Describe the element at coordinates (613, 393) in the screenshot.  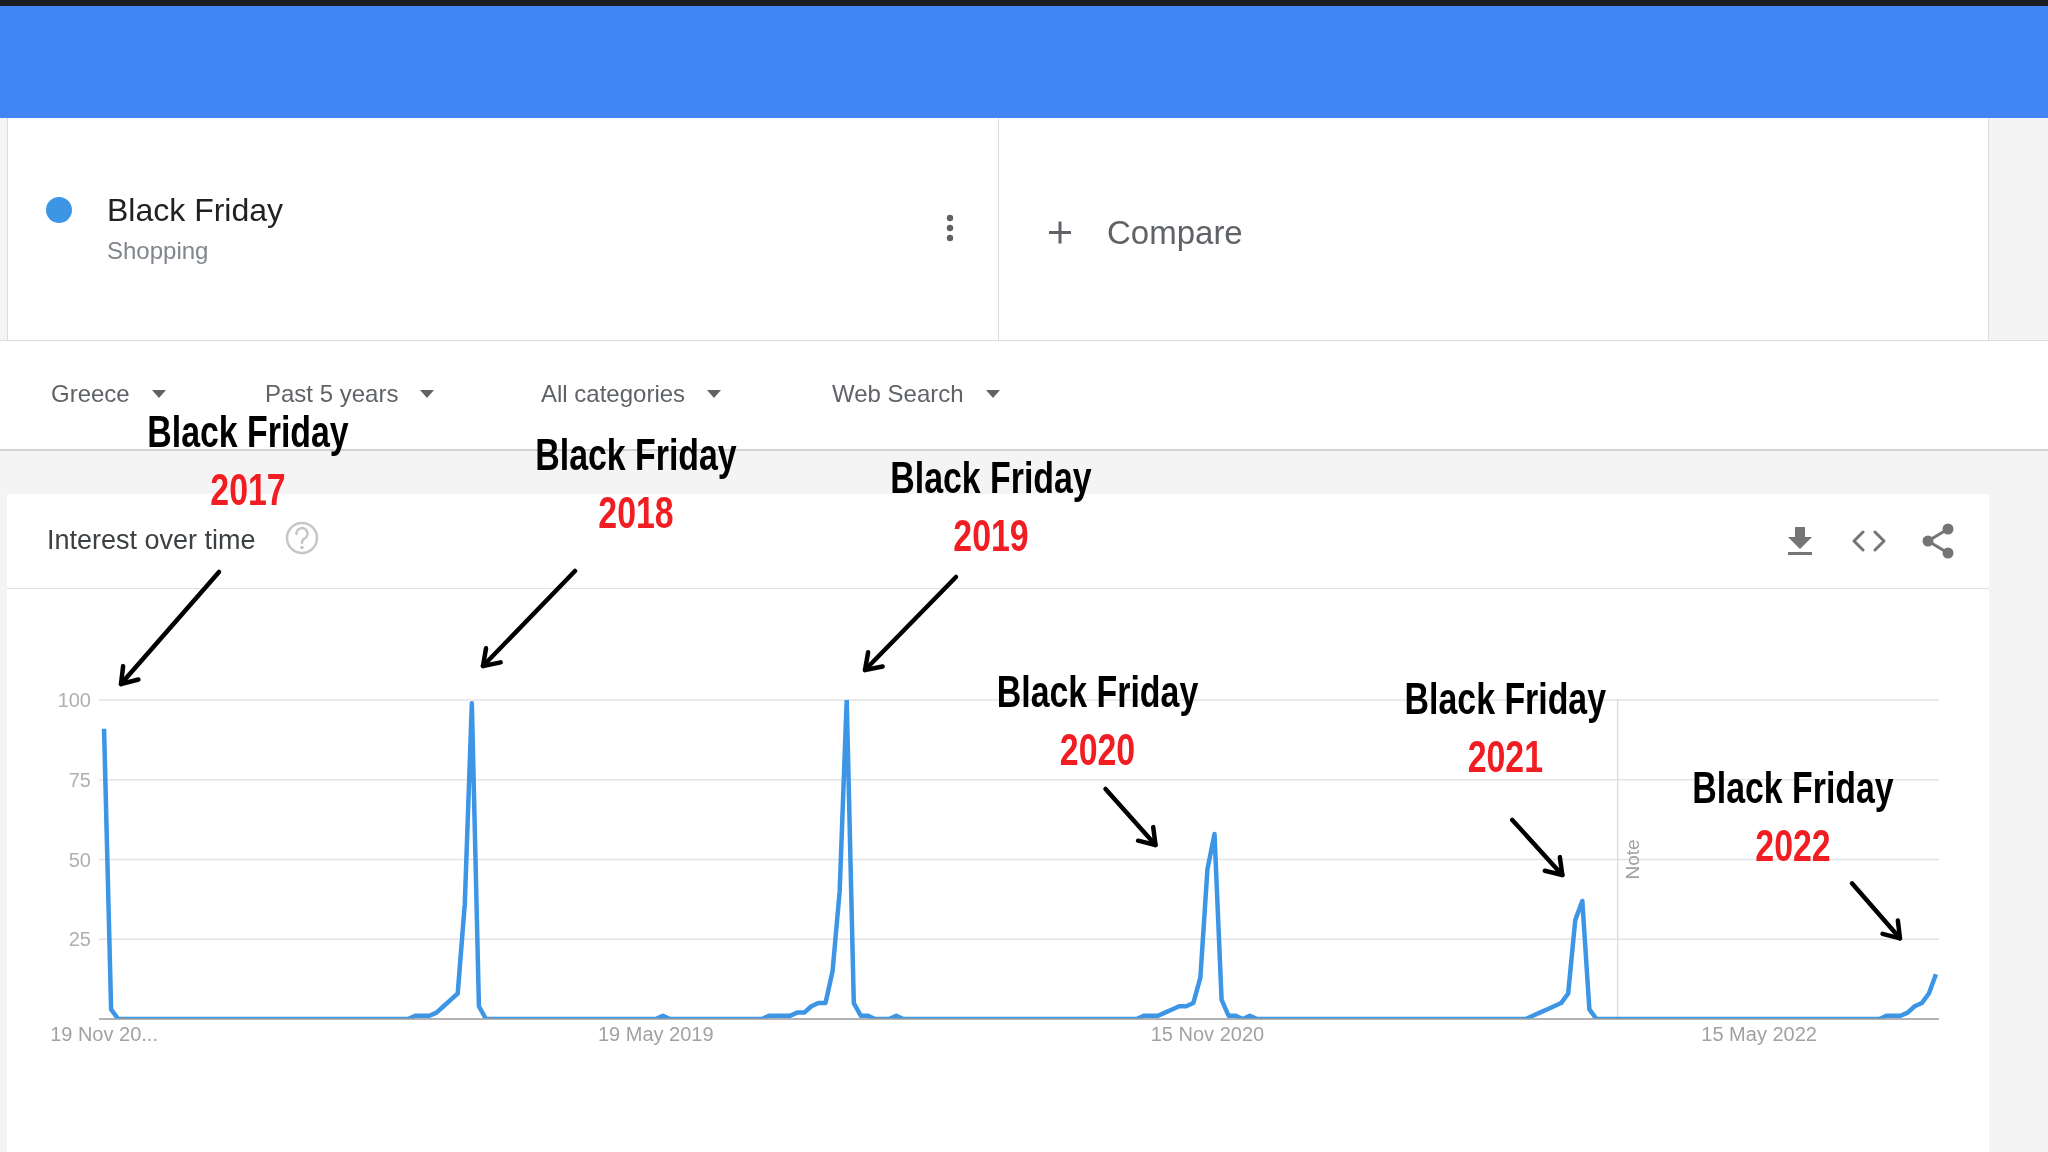
I see `text: All categories` at that location.